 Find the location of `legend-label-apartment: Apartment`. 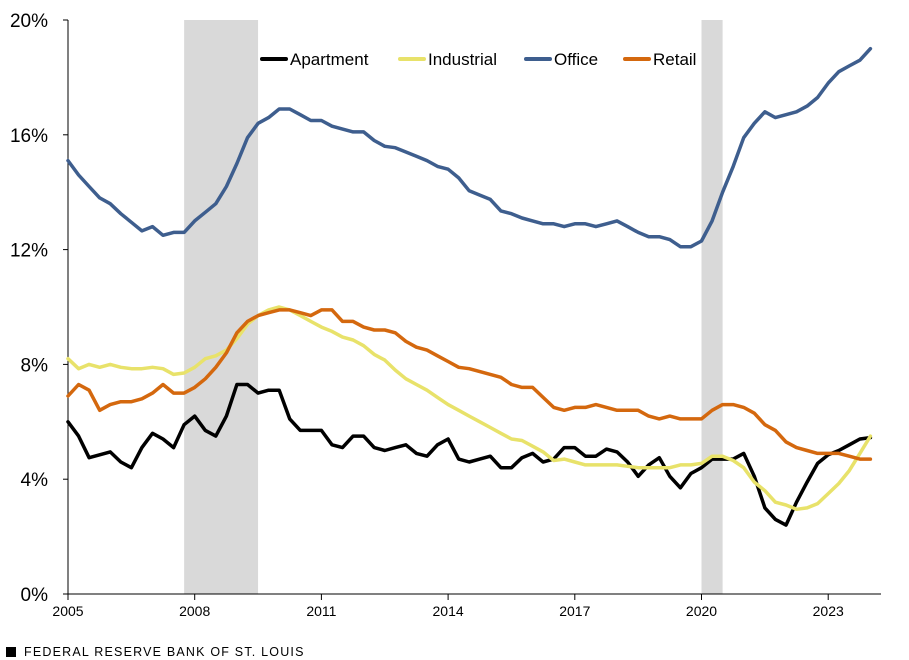

legend-label-apartment: Apartment is located at coordinates (329, 59).